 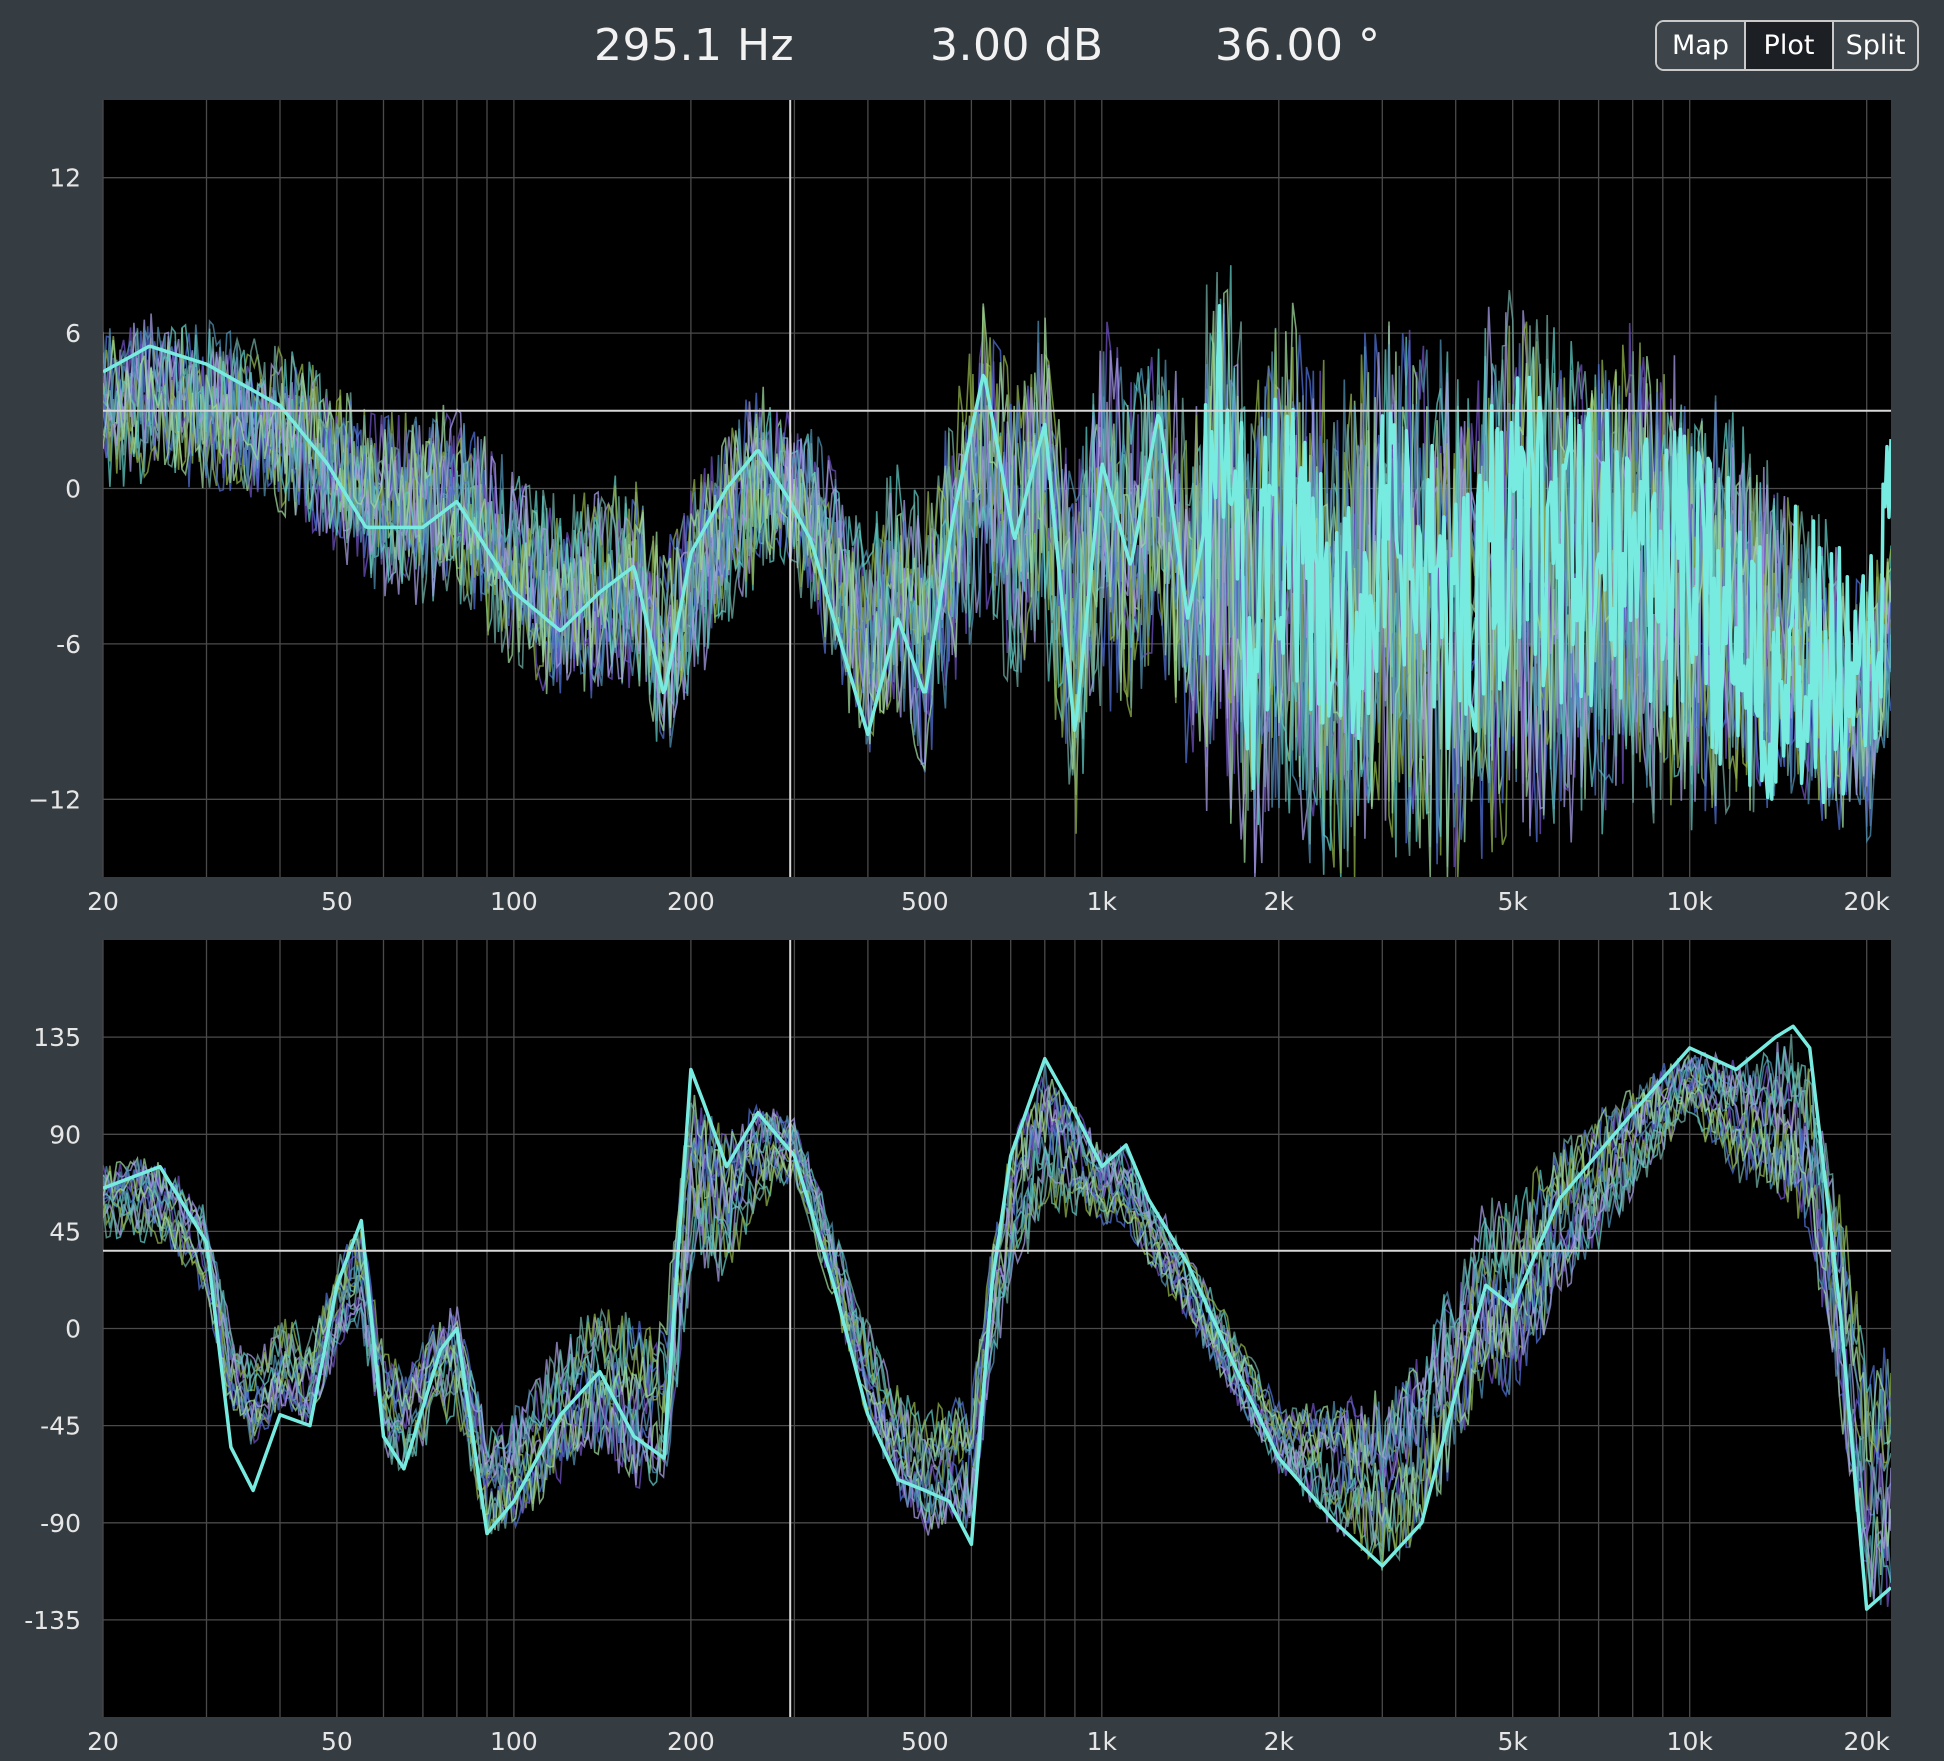 What do you see at coordinates (54, 799) in the screenshot?
I see `y-tick-label: −12` at bounding box center [54, 799].